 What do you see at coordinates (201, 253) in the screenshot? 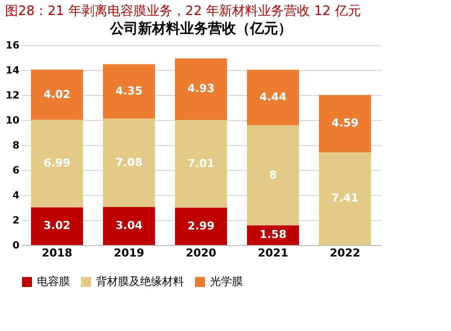
I see `x-tick-label: 2020` at bounding box center [201, 253].